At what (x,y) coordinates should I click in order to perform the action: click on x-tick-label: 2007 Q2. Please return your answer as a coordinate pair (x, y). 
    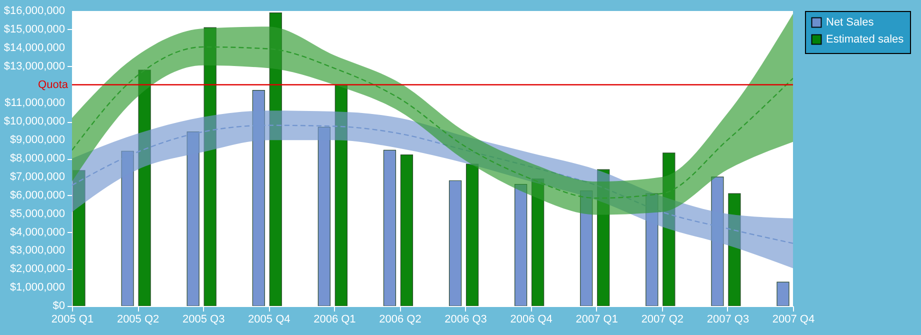
    Looking at the image, I should click on (662, 320).